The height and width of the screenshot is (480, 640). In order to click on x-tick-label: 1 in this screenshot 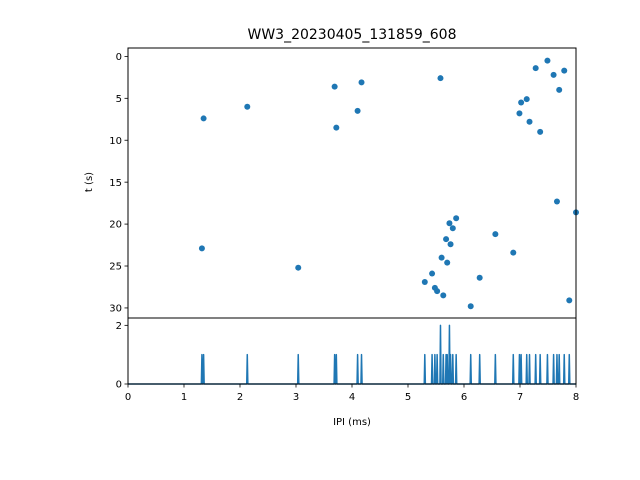, I will do `click(184, 397)`.